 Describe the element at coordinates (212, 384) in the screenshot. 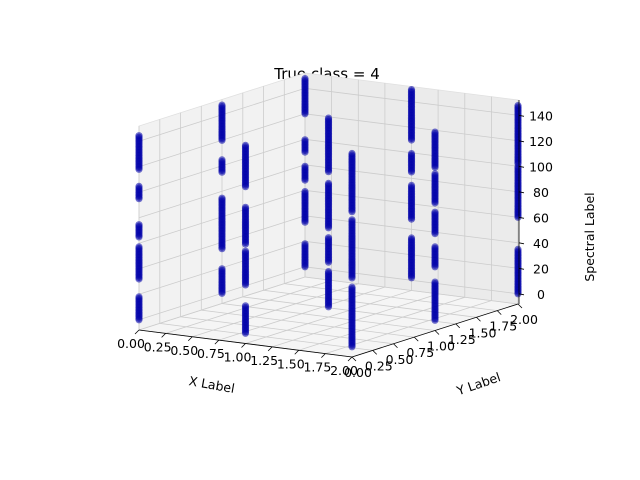

I see `x-axis-label: X Label` at that location.